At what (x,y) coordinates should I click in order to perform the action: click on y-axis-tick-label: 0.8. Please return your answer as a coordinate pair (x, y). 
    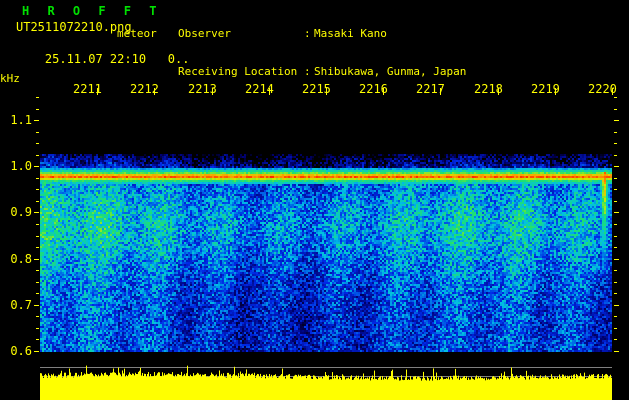
    Looking at the image, I should click on (21, 259).